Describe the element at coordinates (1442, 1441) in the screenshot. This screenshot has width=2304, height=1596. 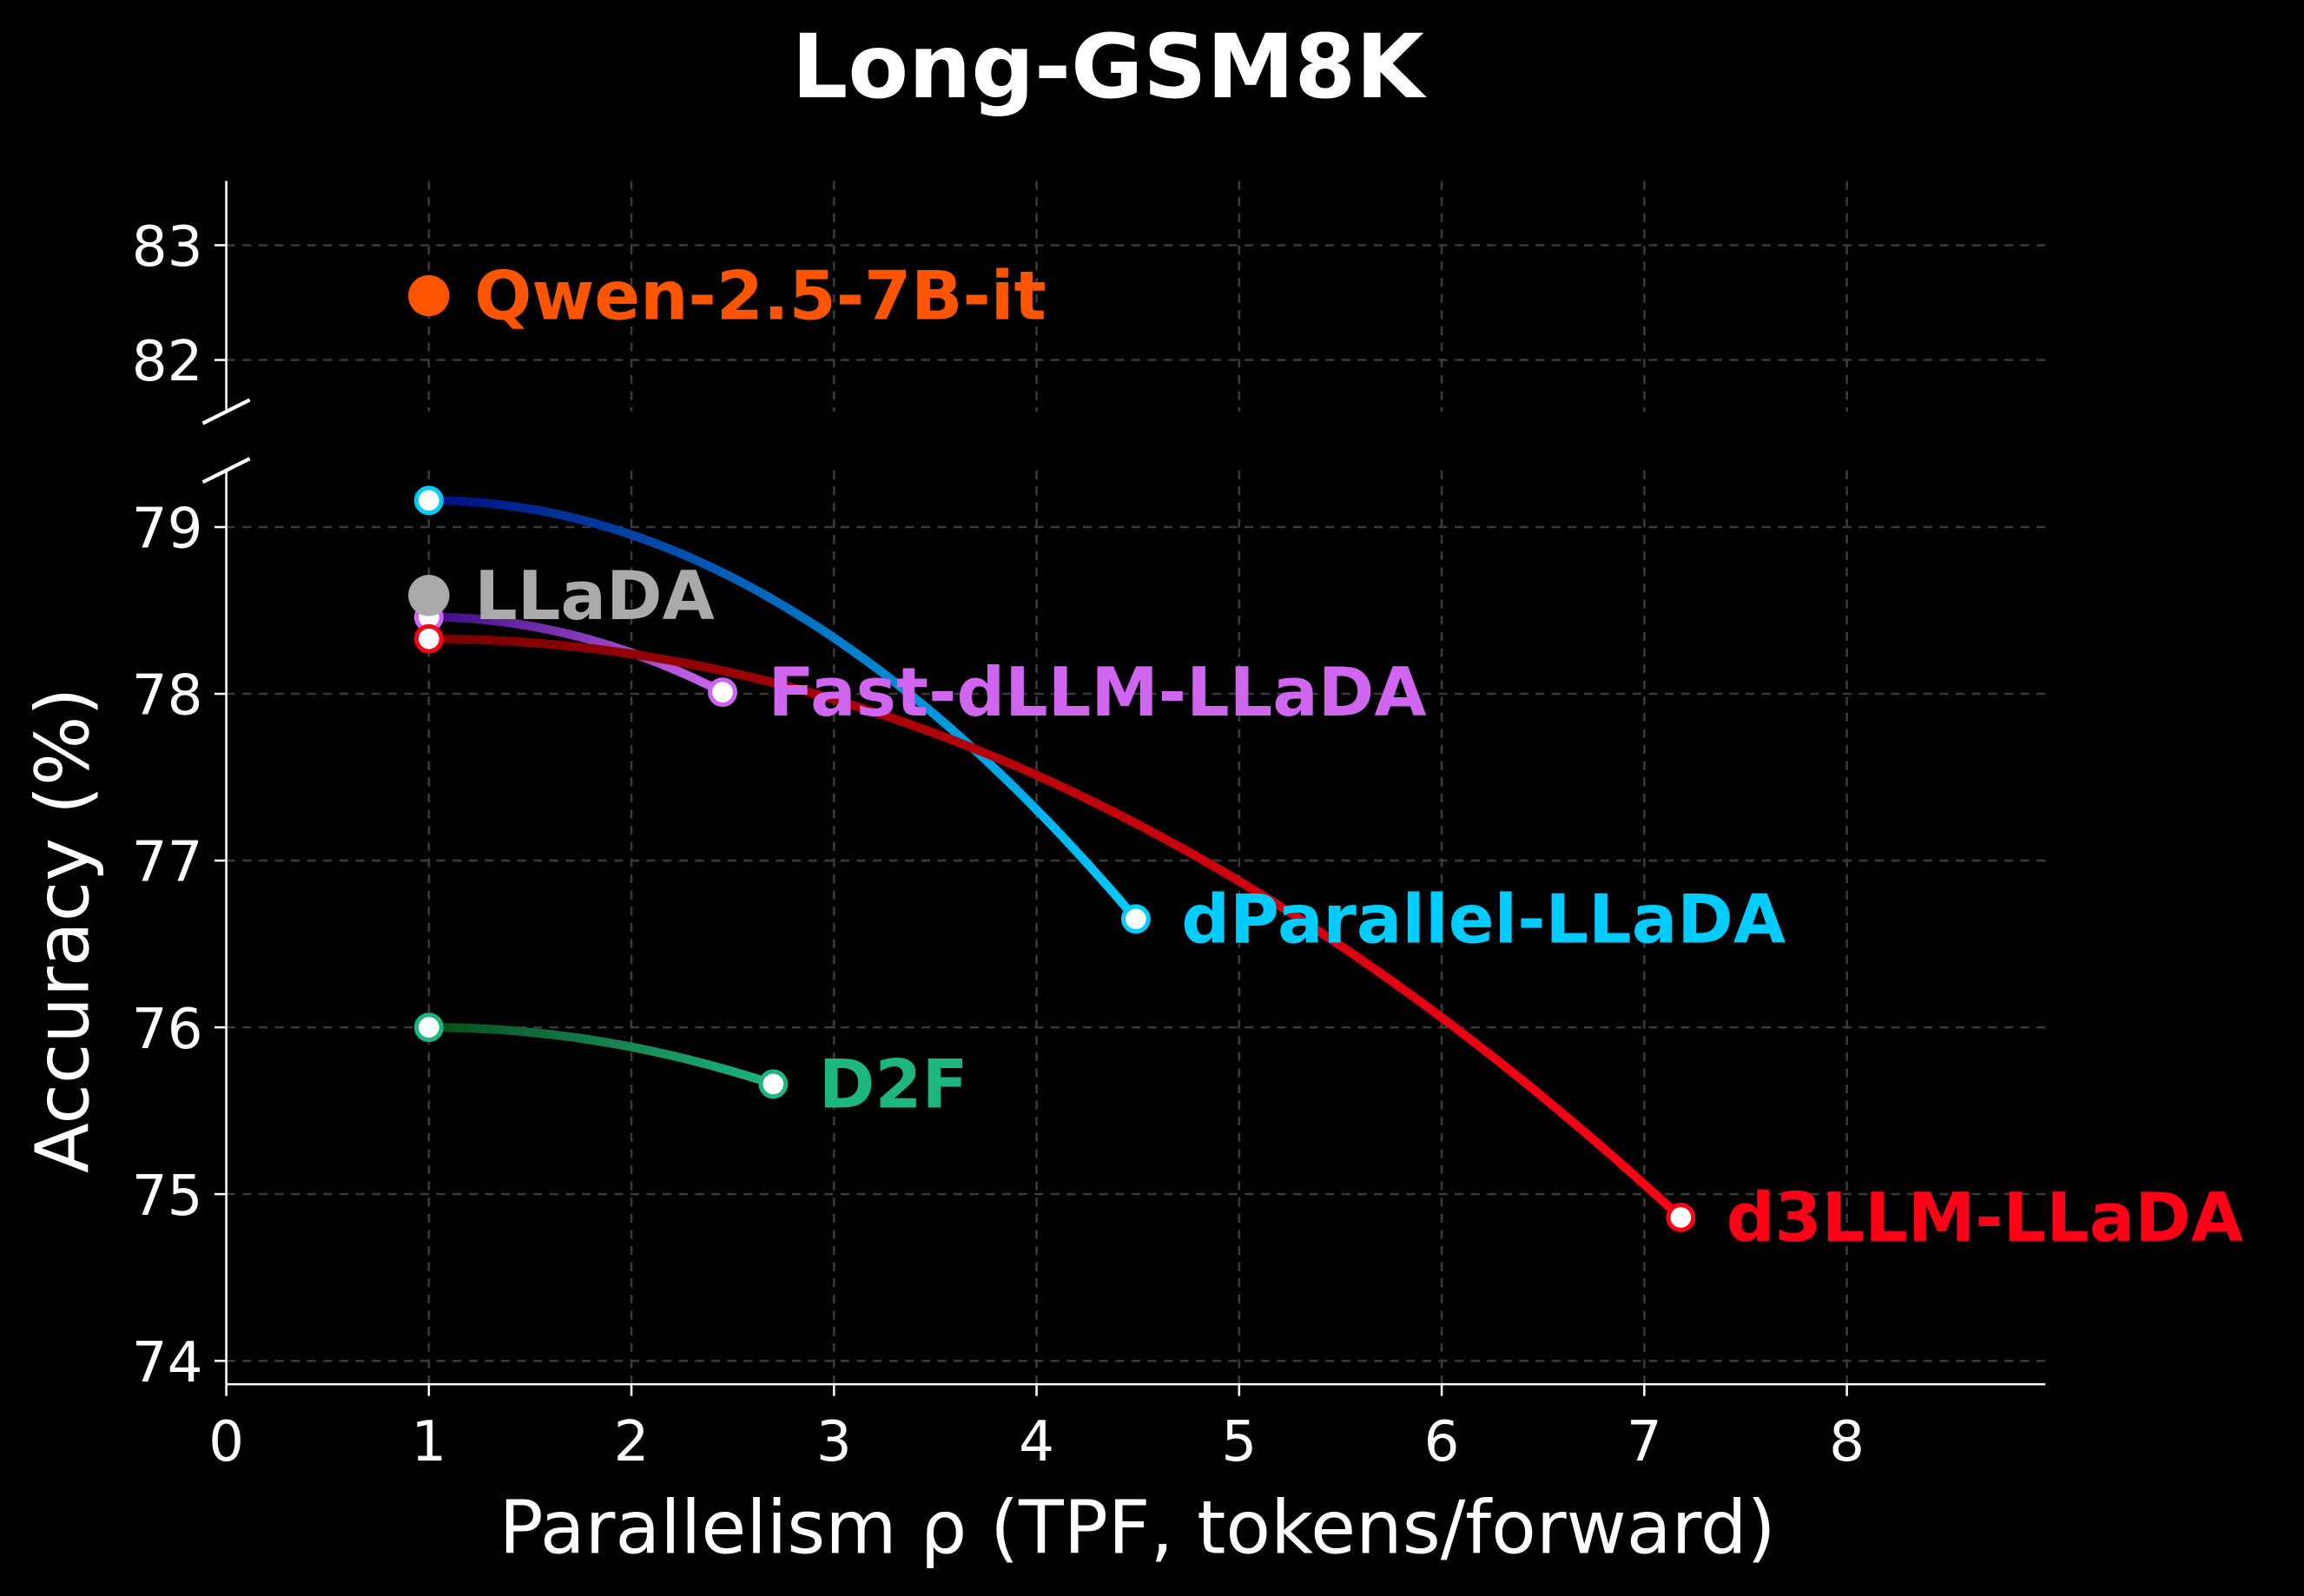
I see `x-tick-label: 6` at that location.